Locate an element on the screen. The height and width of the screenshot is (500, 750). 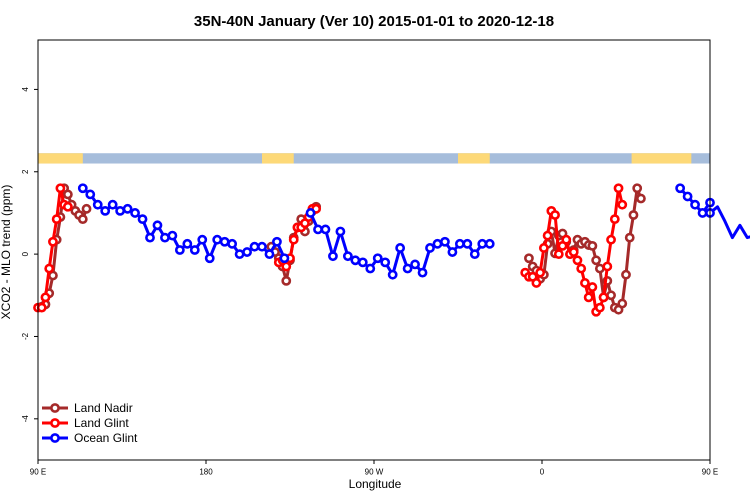
x-tick-label: 180 is located at coordinates (206, 472).